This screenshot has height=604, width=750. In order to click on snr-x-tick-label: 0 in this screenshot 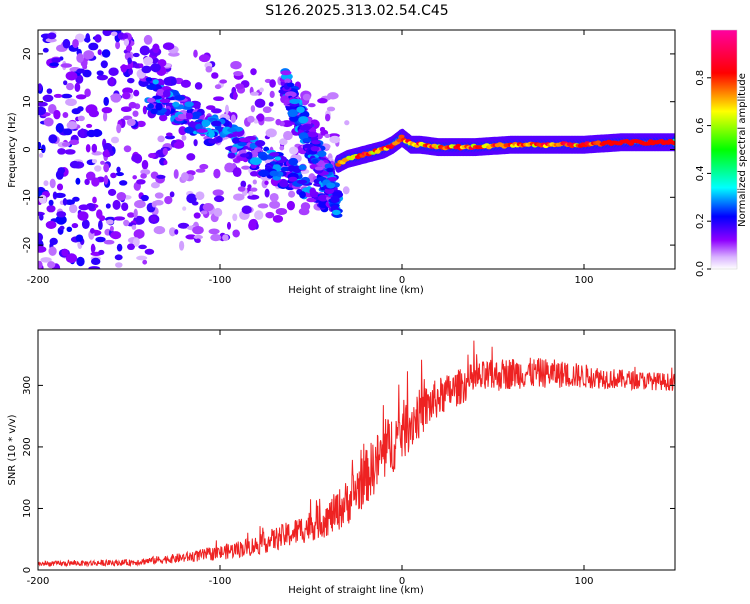, I will do `click(402, 581)`.